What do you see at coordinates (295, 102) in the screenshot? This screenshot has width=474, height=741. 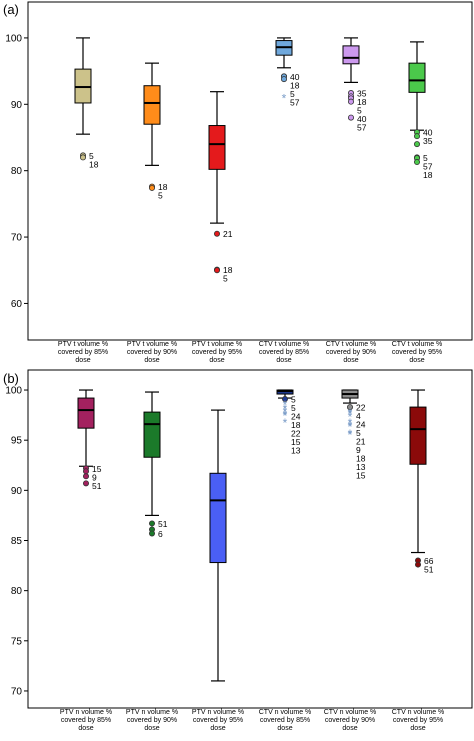 I see `outlier-label: 57` at bounding box center [295, 102].